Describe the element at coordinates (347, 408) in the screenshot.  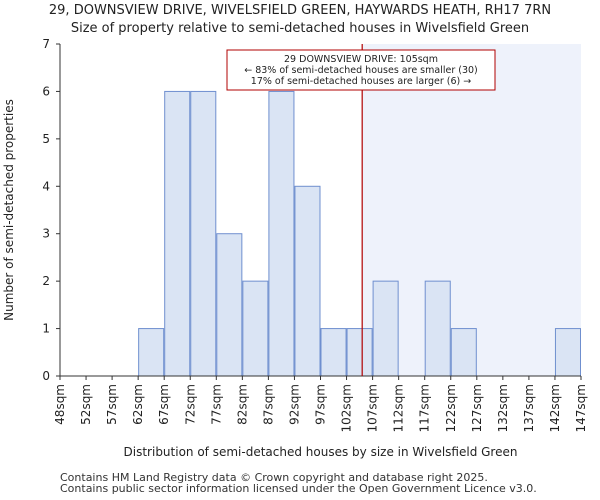
I see `x-tick-label: 102sqm` at that location.